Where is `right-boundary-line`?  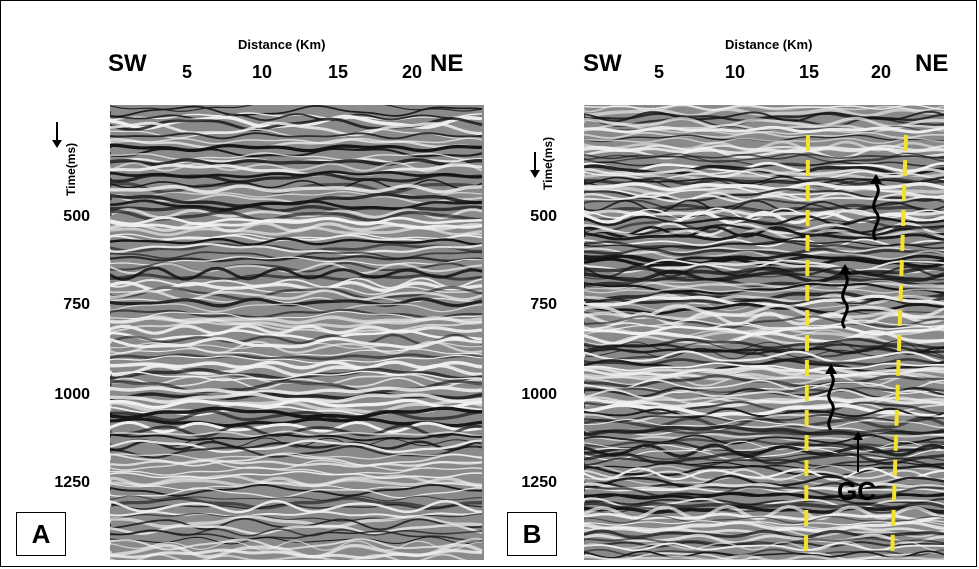
right-boundary-line is located at coordinates (899, 347).